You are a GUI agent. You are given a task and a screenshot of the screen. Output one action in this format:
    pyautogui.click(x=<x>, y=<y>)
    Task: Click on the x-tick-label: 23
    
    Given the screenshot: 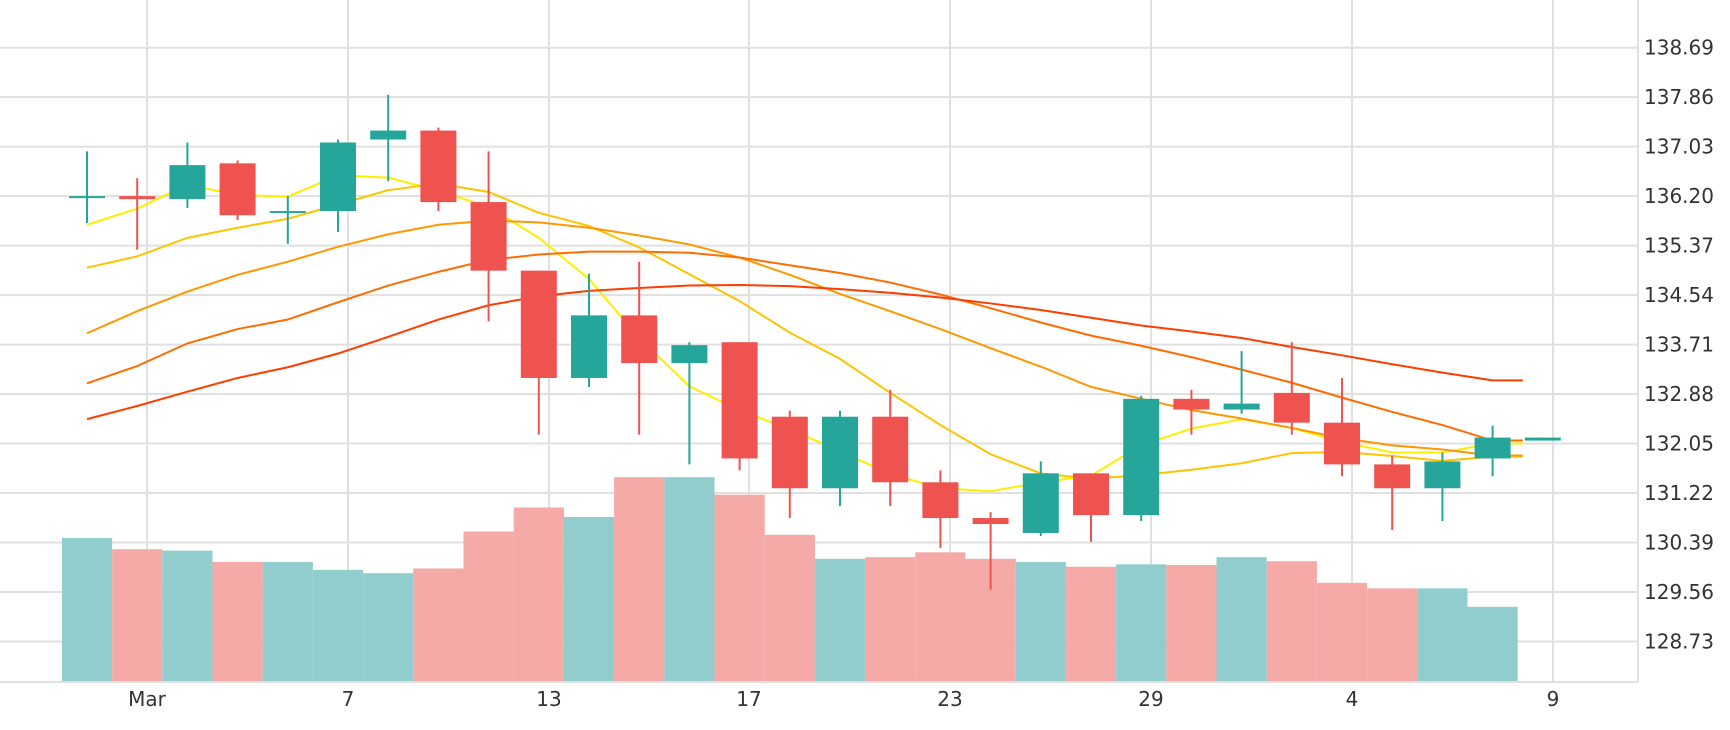 What is the action you would take?
    pyautogui.click(x=949, y=699)
    